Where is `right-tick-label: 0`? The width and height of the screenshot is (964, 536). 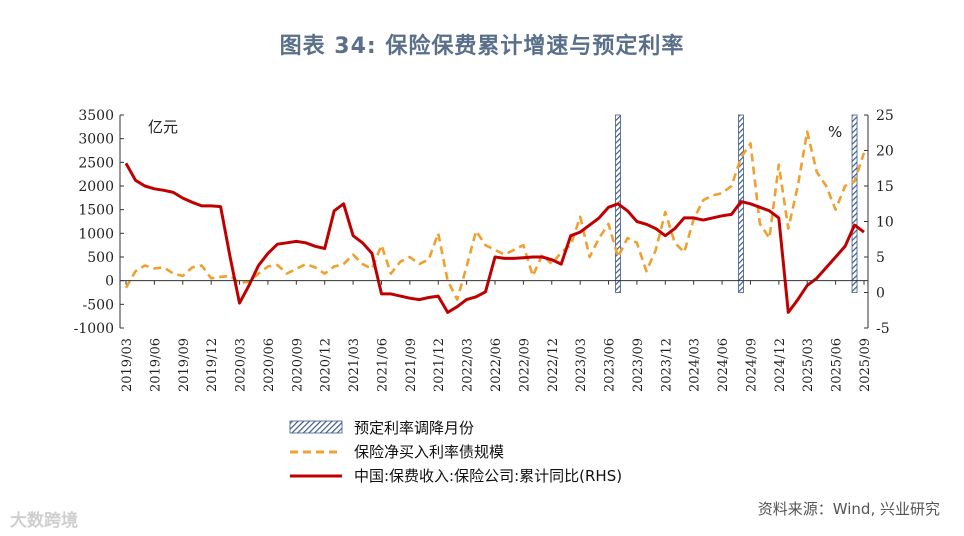
right-tick-label: 0 is located at coordinates (880, 294).